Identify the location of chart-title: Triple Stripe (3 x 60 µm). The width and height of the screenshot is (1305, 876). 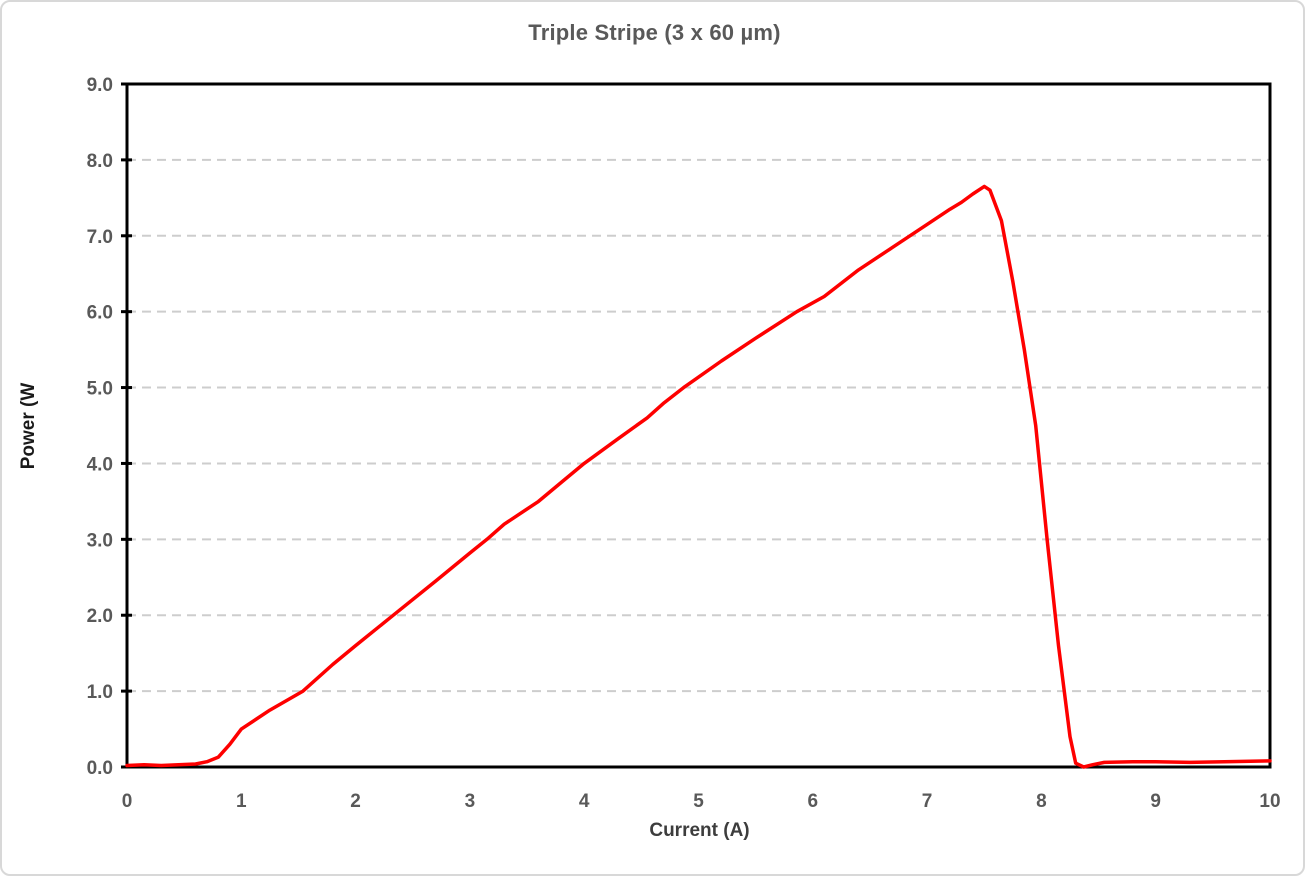
(654, 32).